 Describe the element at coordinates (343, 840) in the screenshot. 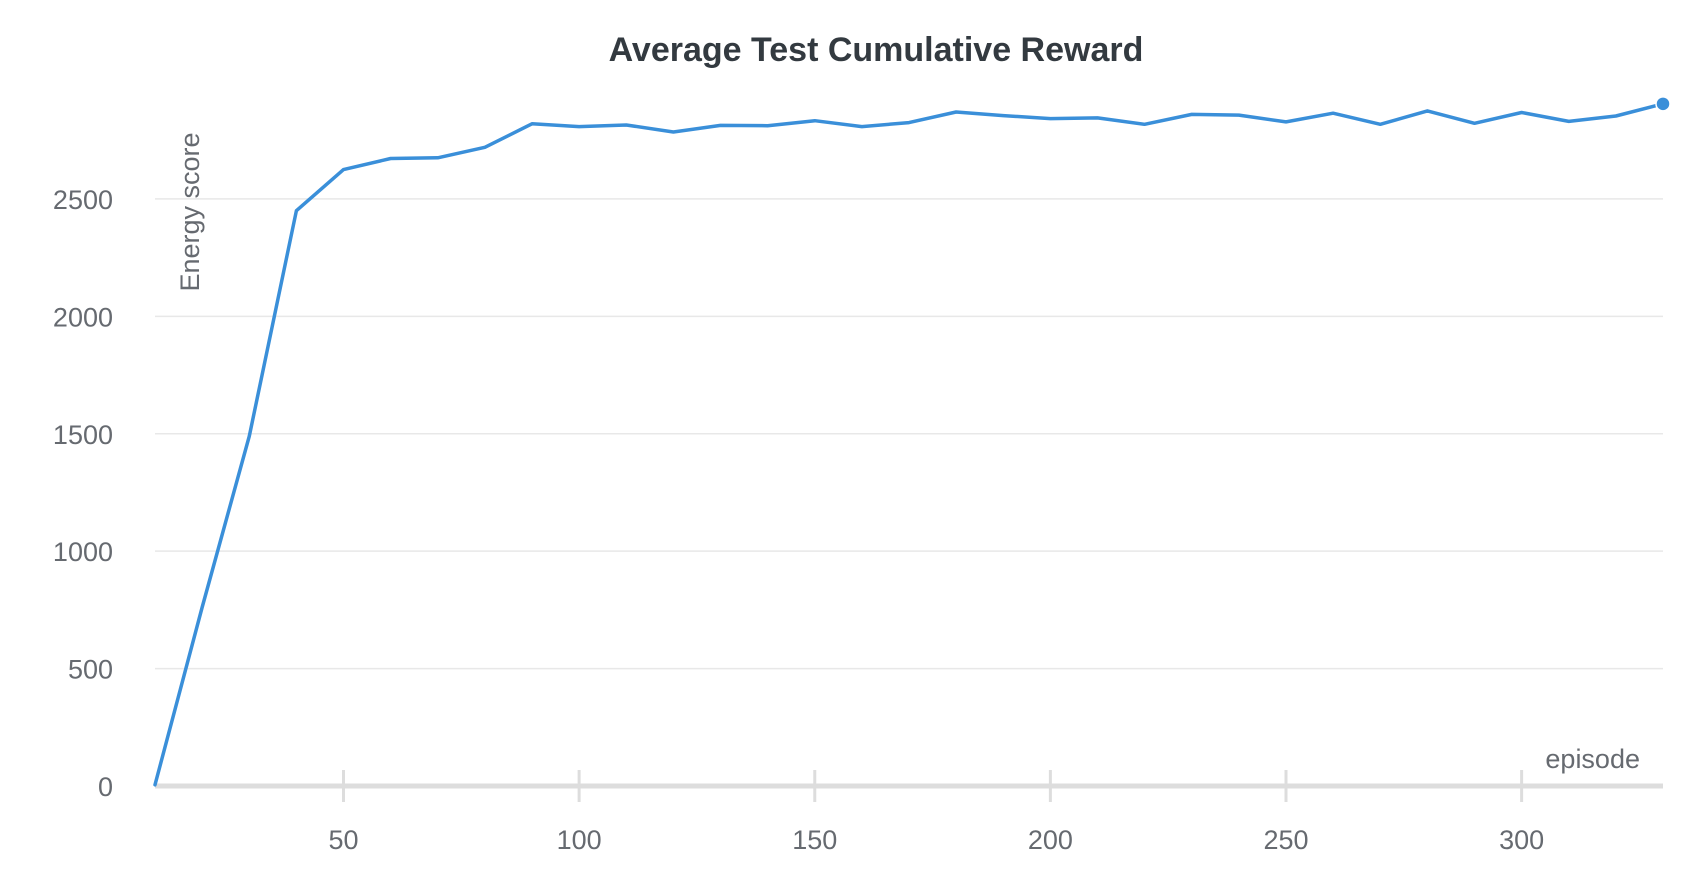

I see `x-tick-label: 50` at that location.